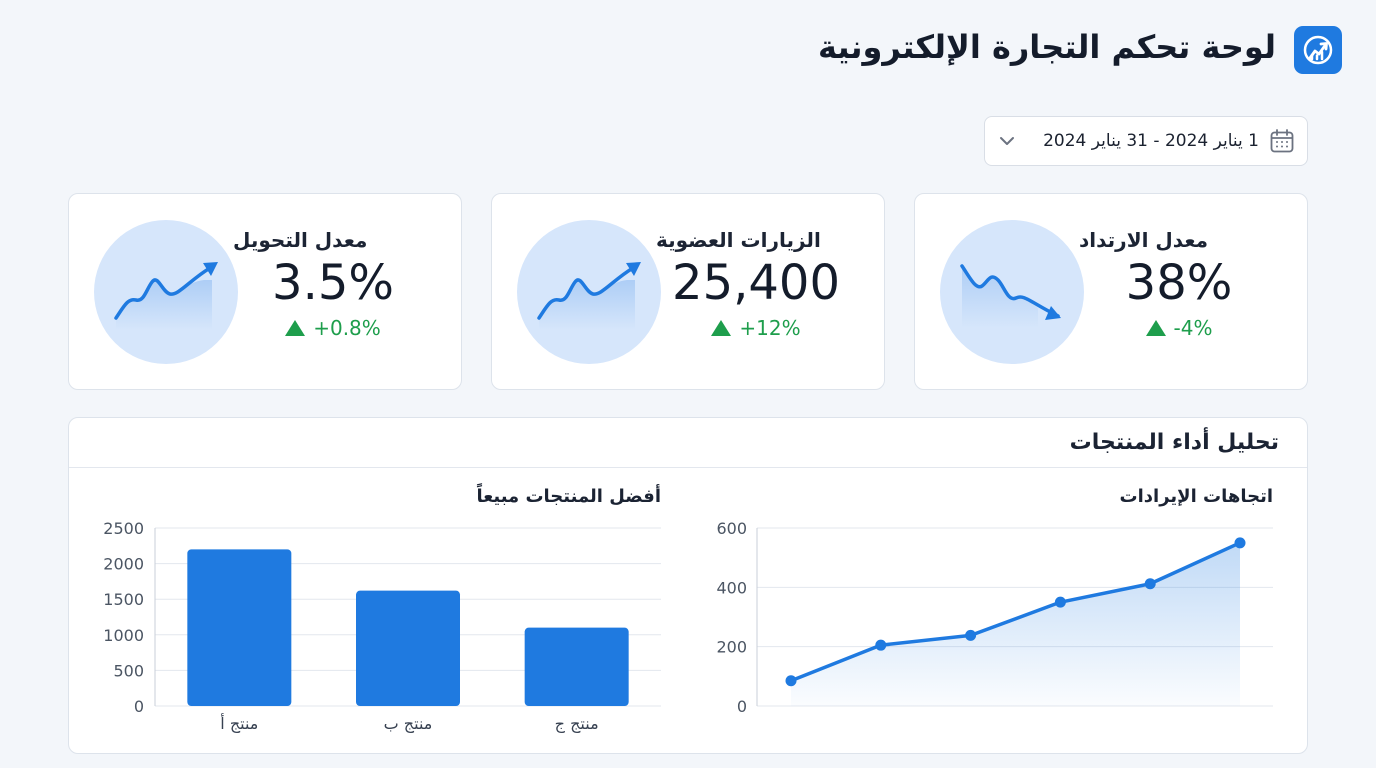  What do you see at coordinates (1151, 141) in the screenshot?
I see `date-range-value: 1 يناير 2024 - 31 يناير 2024` at bounding box center [1151, 141].